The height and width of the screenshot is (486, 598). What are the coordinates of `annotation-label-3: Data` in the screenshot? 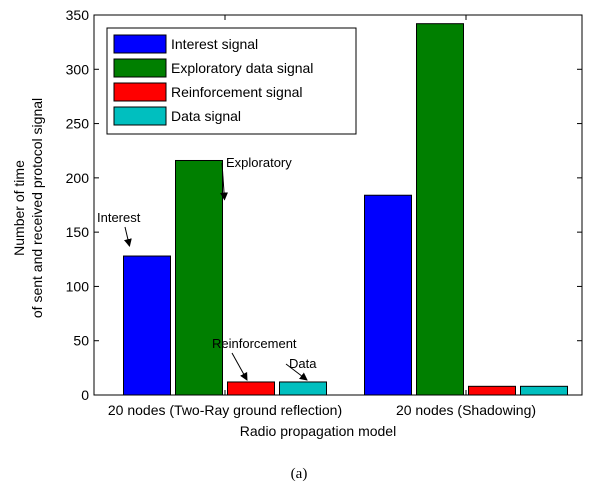 It's located at (303, 363).